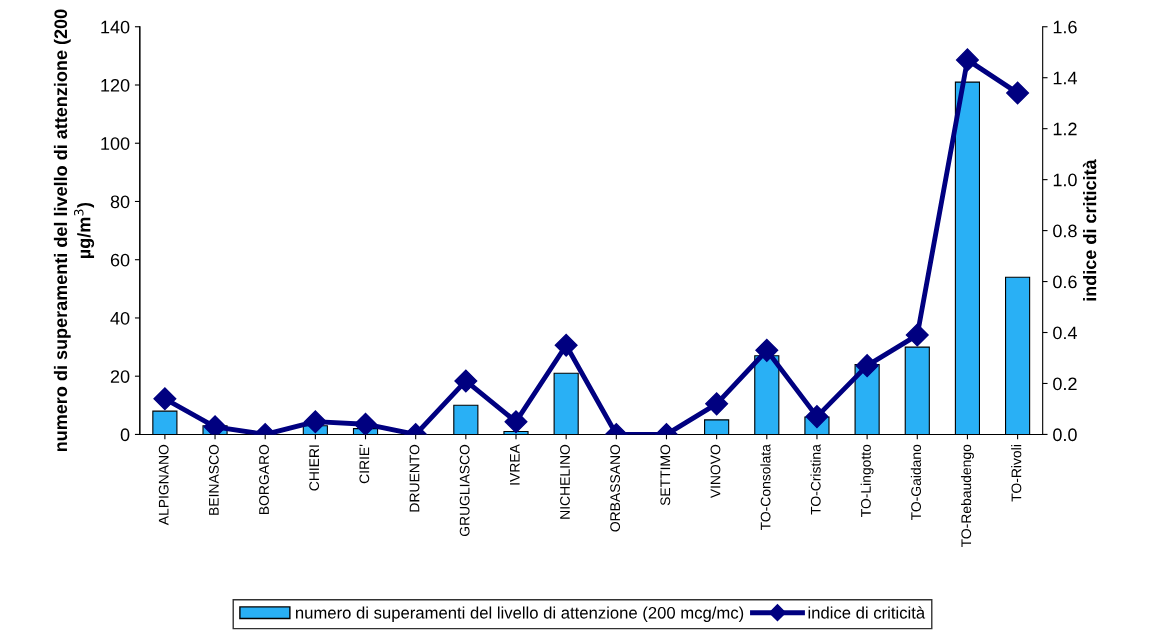 Image resolution: width=1165 pixels, height=637 pixels. I want to click on x-tick-label: ORBASSANO, so click(615, 488).